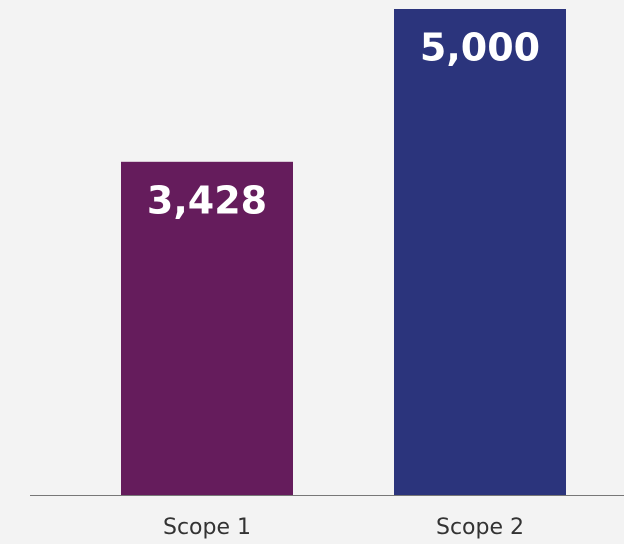  Describe the element at coordinates (480, 48) in the screenshot. I see `value-label: 5,000` at that location.